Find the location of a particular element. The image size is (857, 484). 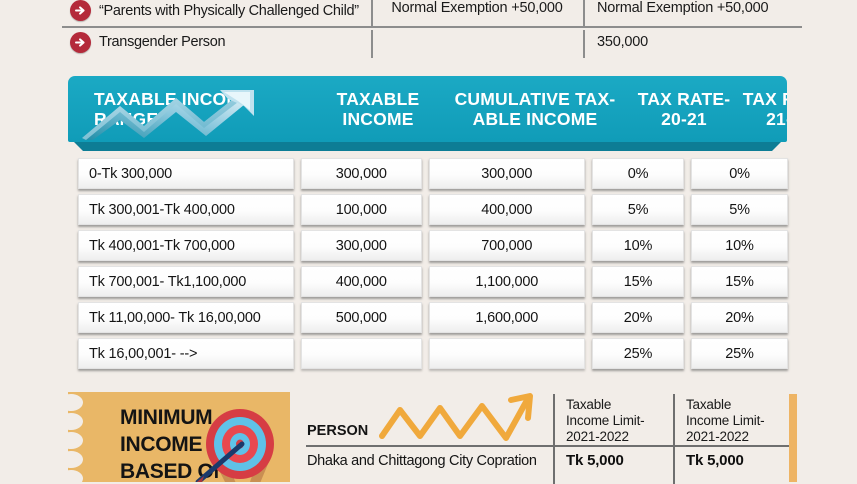

cell-rate-2021-22: 15% is located at coordinates (740, 281).